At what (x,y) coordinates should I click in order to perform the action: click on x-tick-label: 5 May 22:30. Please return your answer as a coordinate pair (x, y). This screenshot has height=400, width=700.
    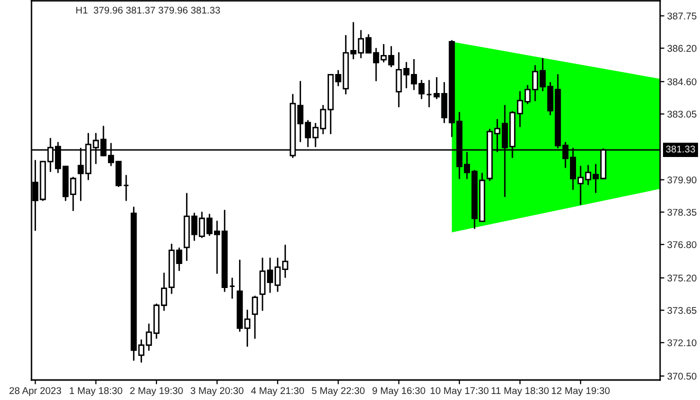
    Looking at the image, I should click on (338, 391).